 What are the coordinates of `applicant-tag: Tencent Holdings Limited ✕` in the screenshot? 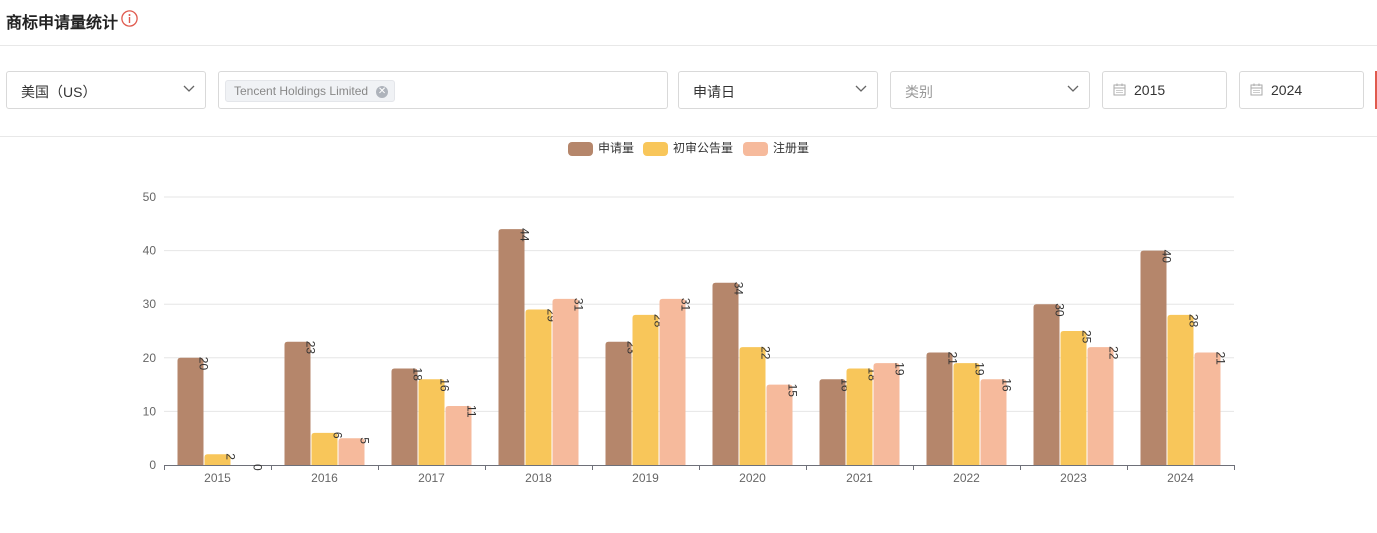 It's located at (310, 91).